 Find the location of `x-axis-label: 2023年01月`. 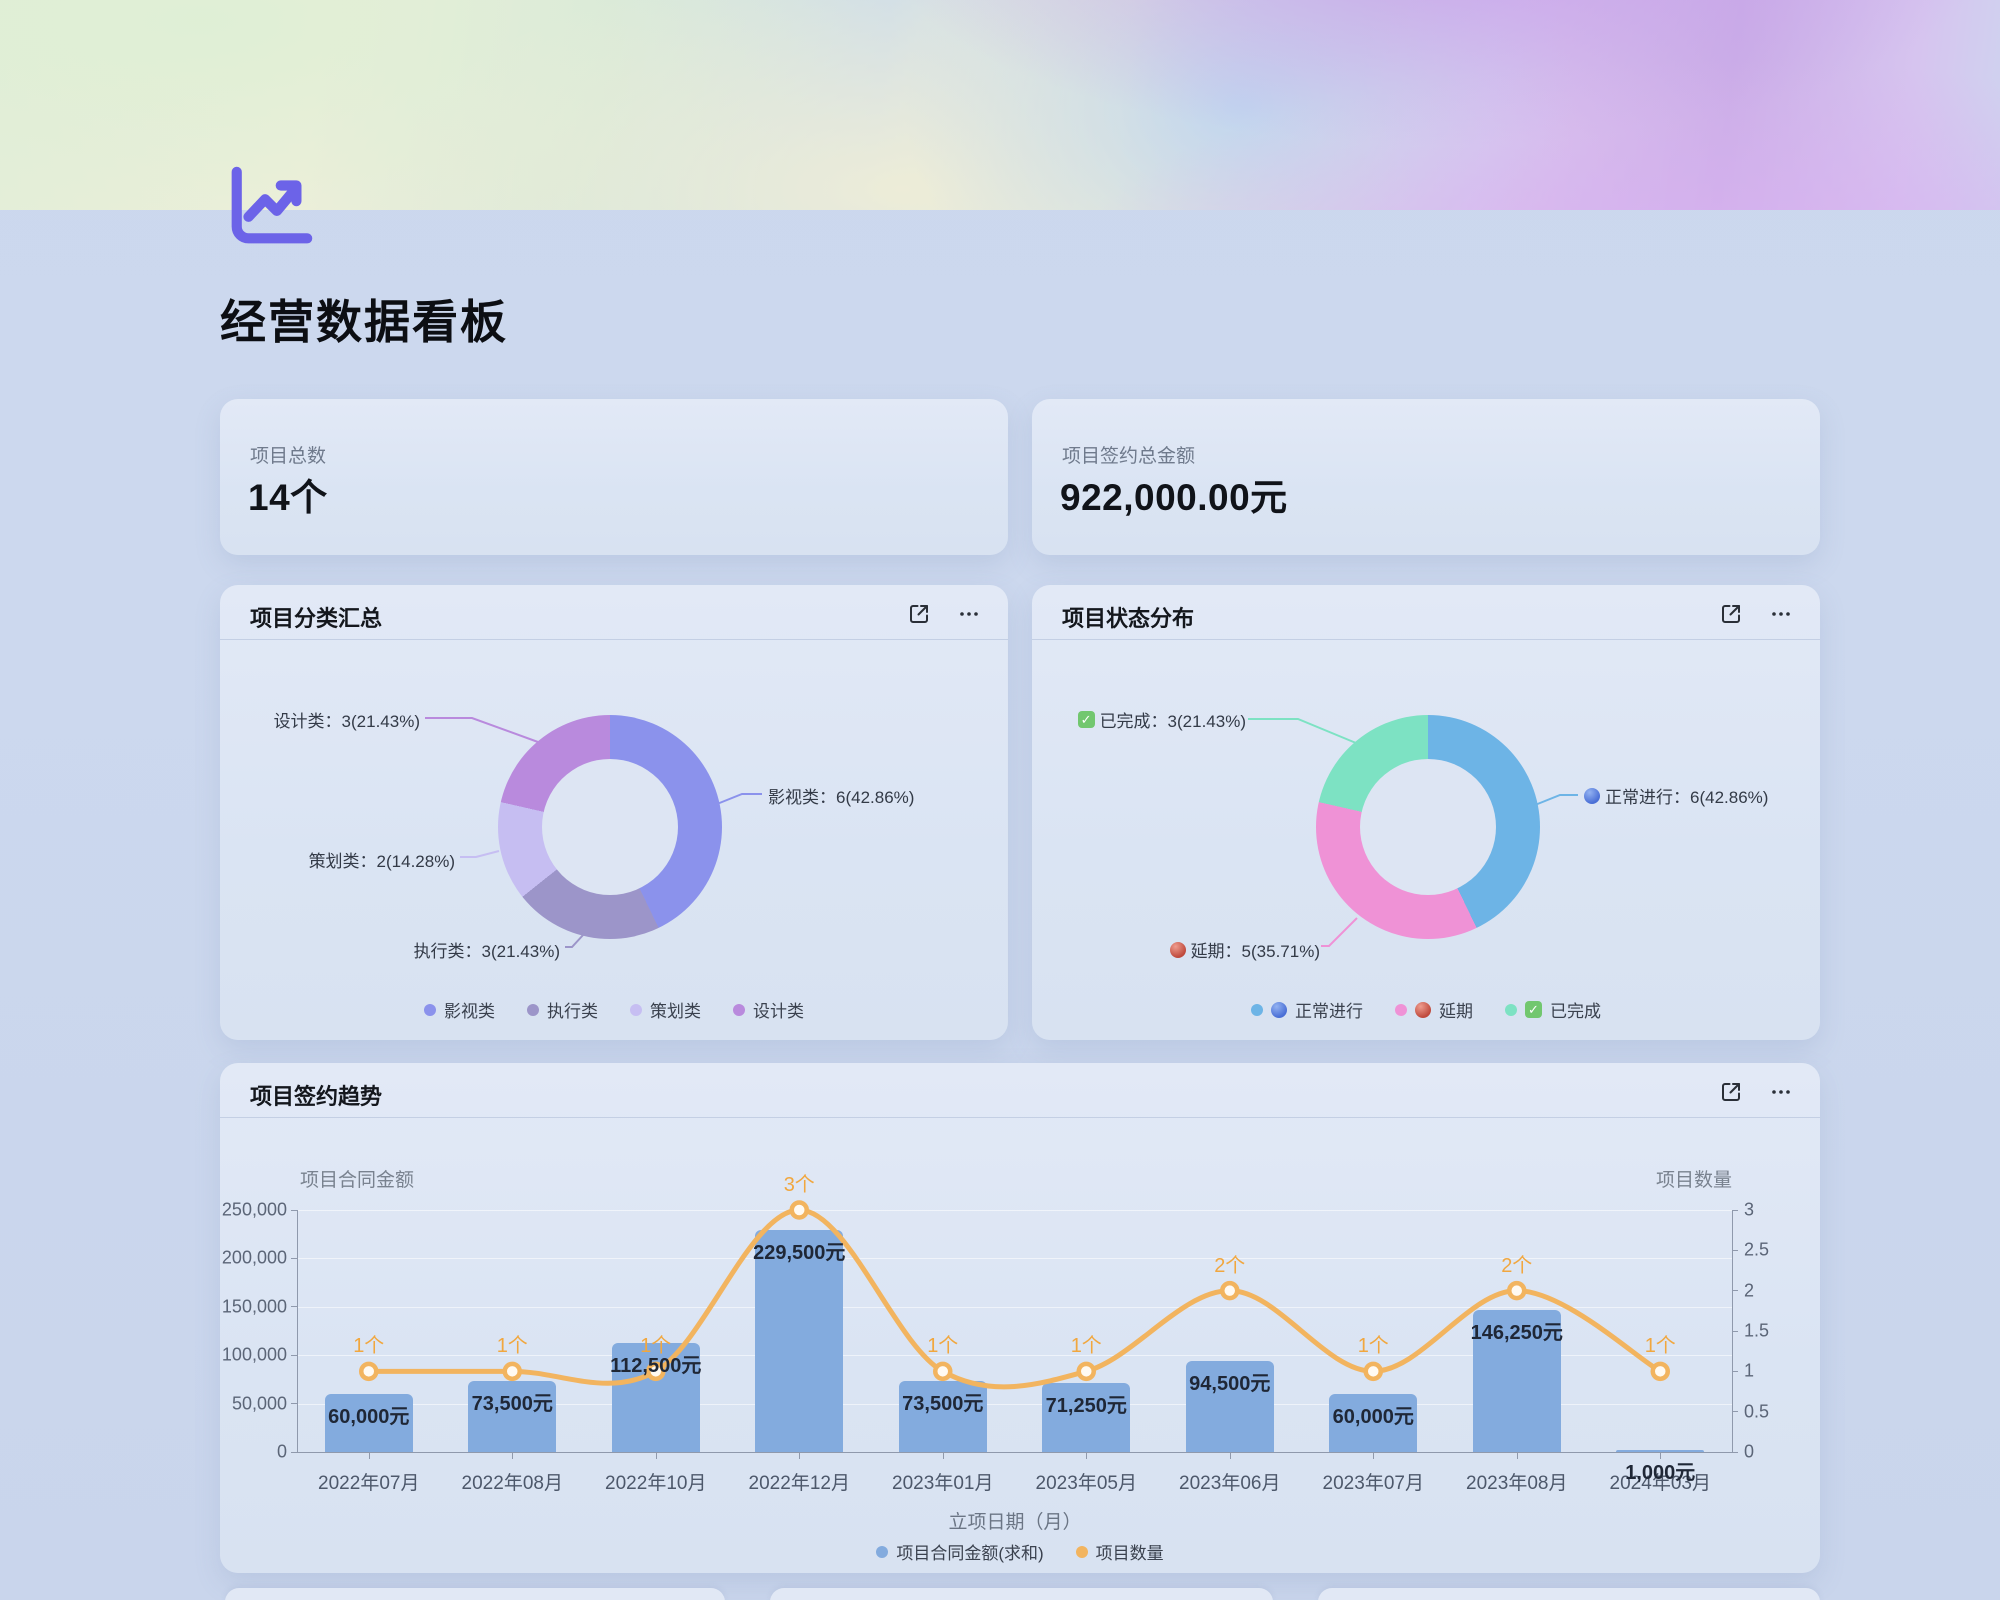

x-axis-label: 2023年01月 is located at coordinates (943, 1483).